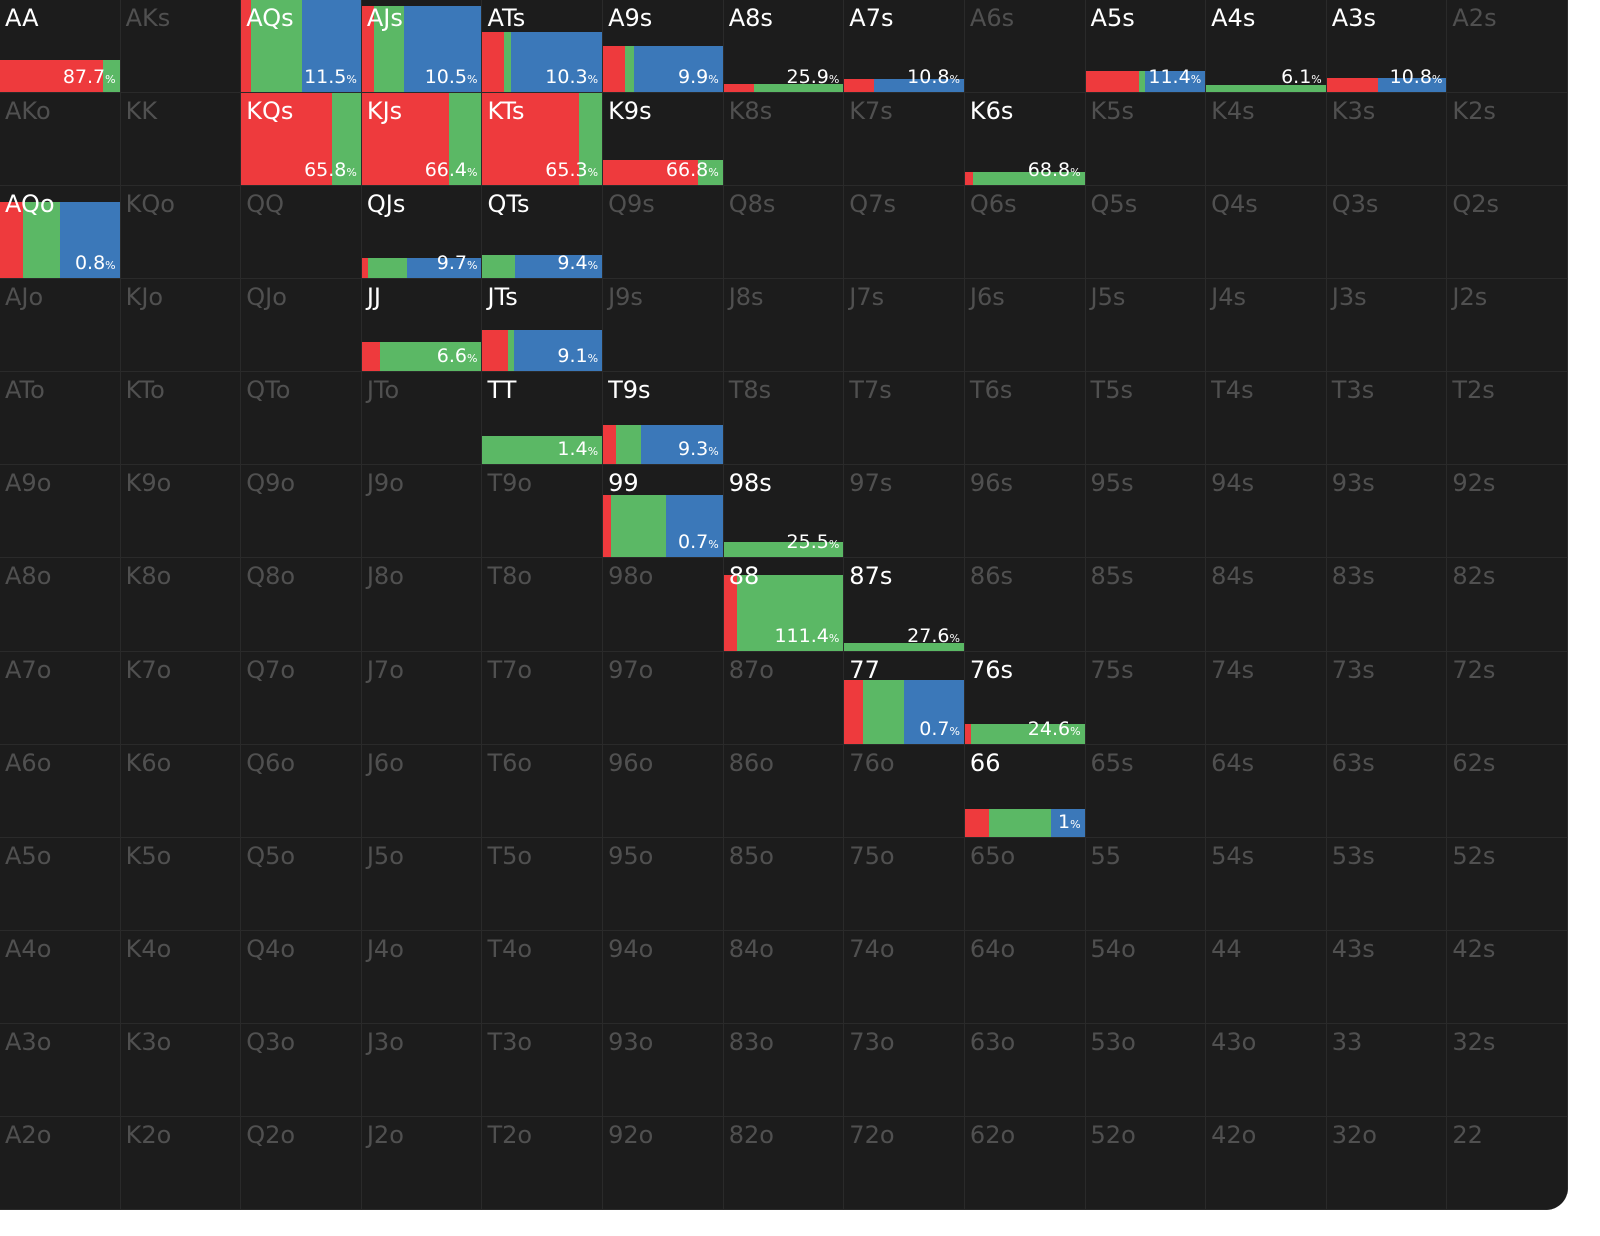 The height and width of the screenshot is (1236, 1600). Describe the element at coordinates (1507, 140) in the screenshot. I see `hand-cell-k2s: K2s` at that location.